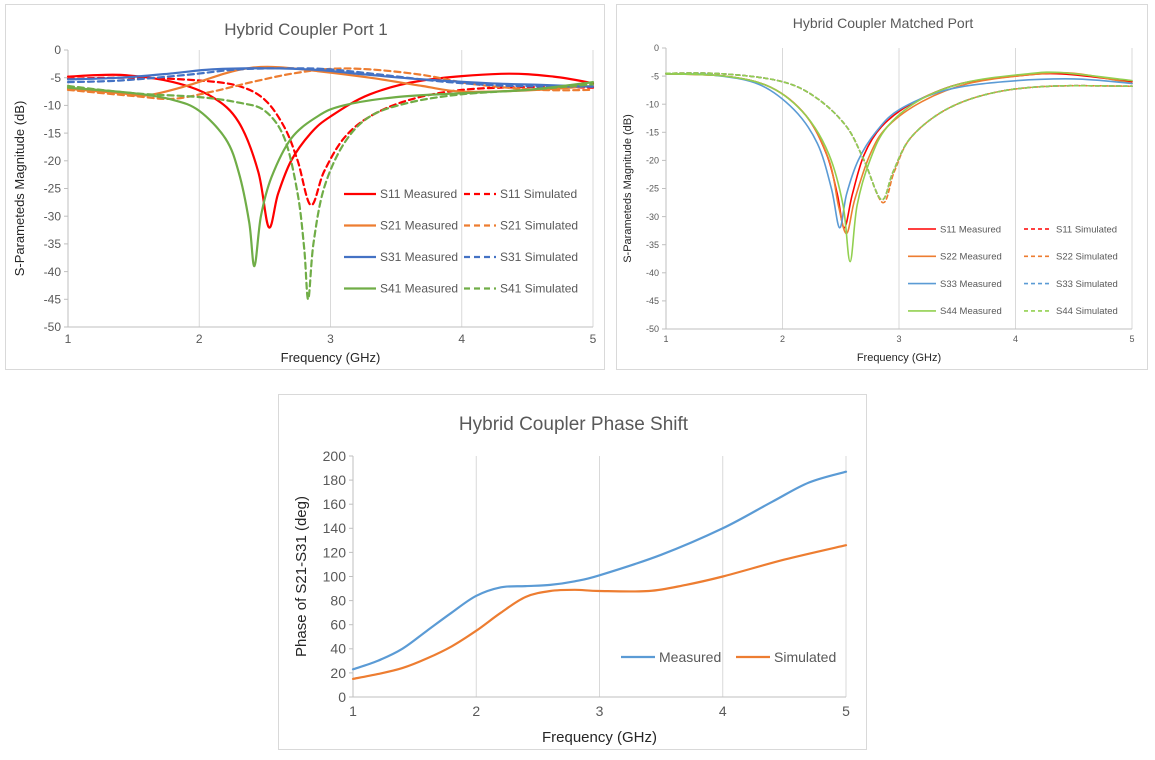 The width and height of the screenshot is (1155, 760). I want to click on legend-label-s22-measured: S22 Measured, so click(971, 257).